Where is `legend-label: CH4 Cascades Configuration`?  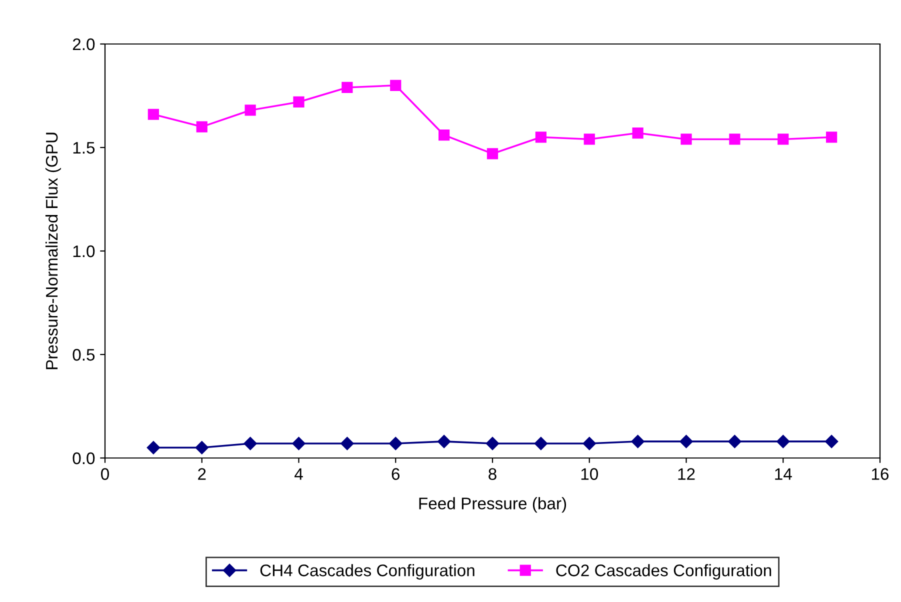
legend-label: CH4 Cascades Configuration is located at coordinates (367, 572).